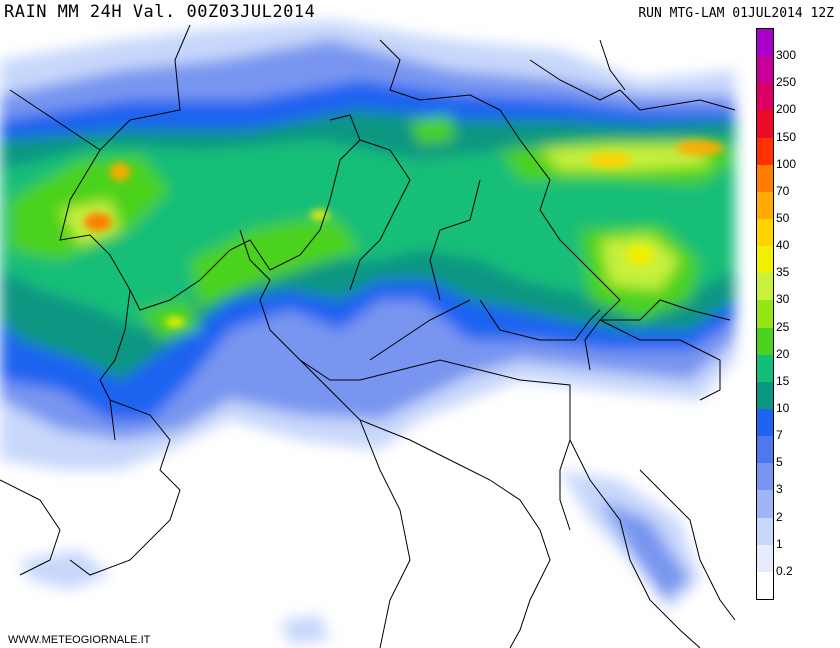  Describe the element at coordinates (784, 570) in the screenshot. I see `legend-label: 0.2` at that location.